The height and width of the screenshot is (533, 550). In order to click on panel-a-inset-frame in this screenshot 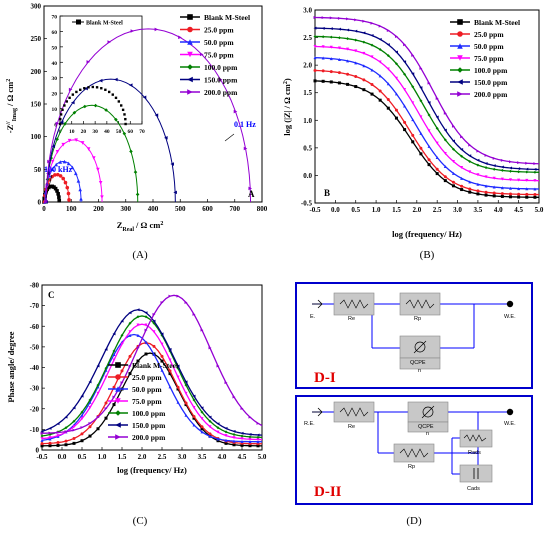, I will do `click(101, 70)`.